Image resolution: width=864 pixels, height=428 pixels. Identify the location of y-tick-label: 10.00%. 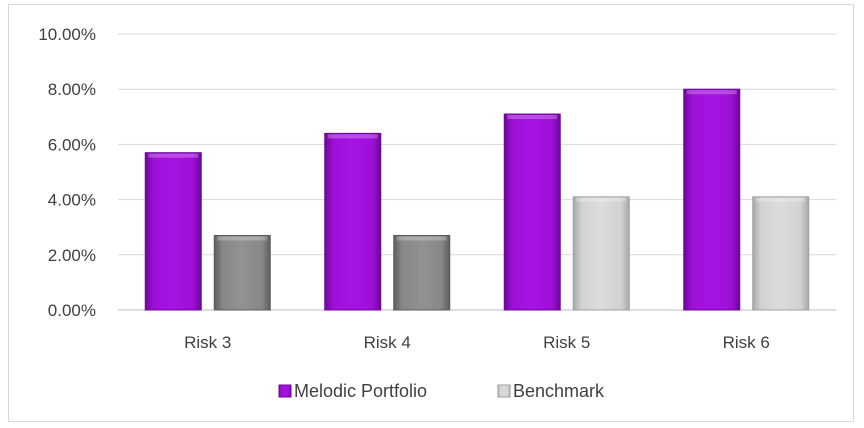
(67, 34).